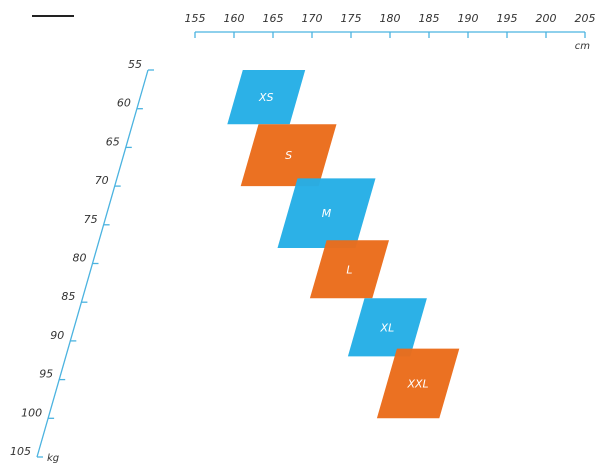 This screenshot has width=605, height=466. I want to click on x-axis-unit: cm, so click(582, 46).